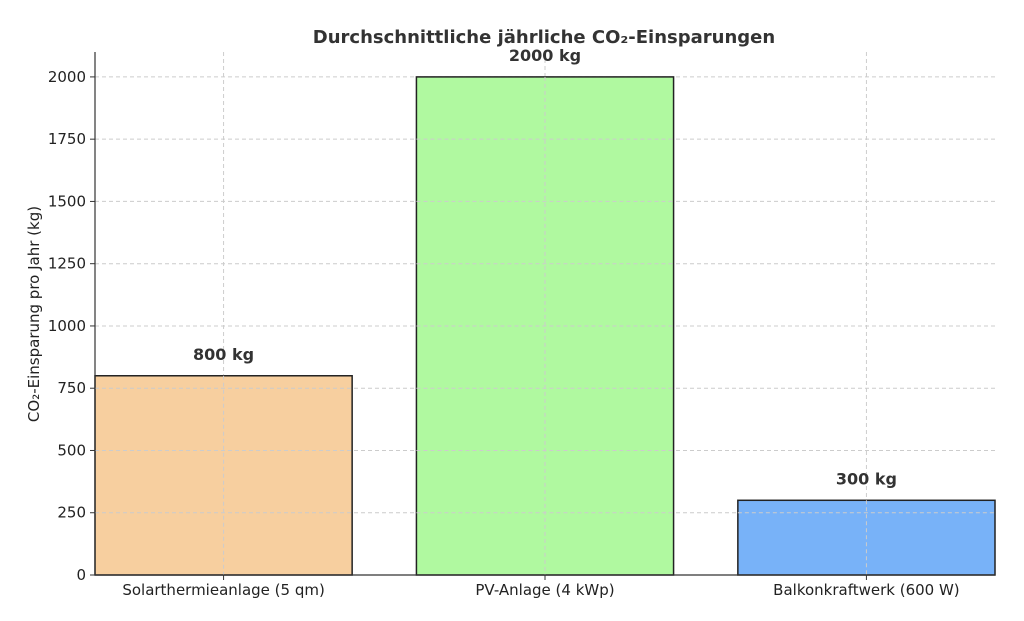  Describe the element at coordinates (866, 478) in the screenshot. I see `bar-value-label: 300 kg` at that location.